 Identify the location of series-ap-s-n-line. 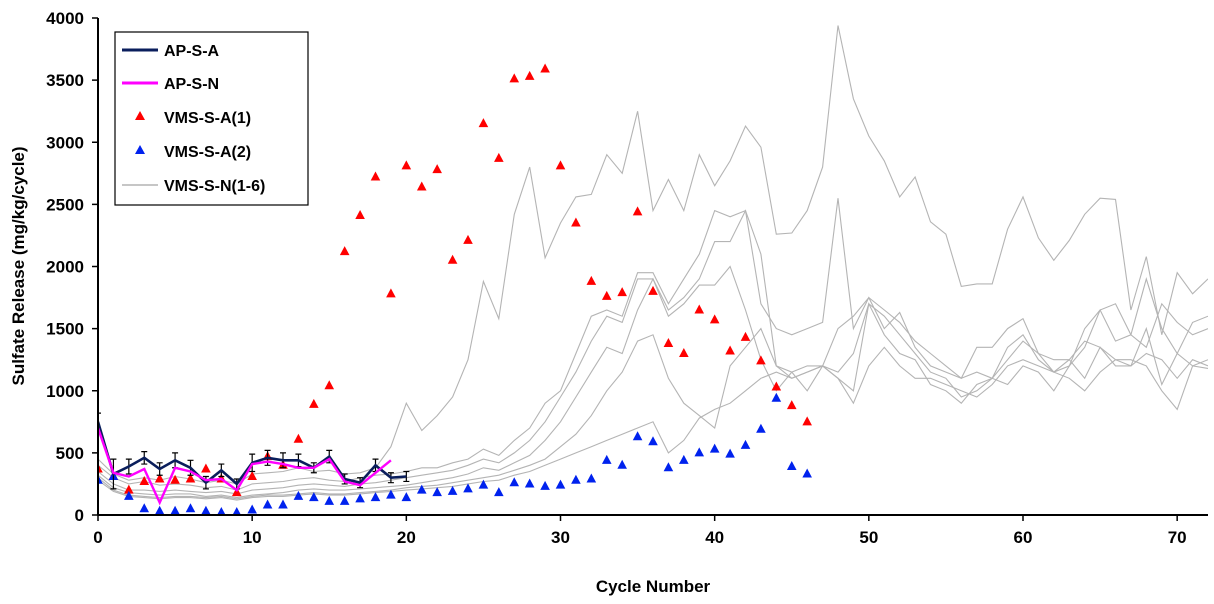
(245, 466).